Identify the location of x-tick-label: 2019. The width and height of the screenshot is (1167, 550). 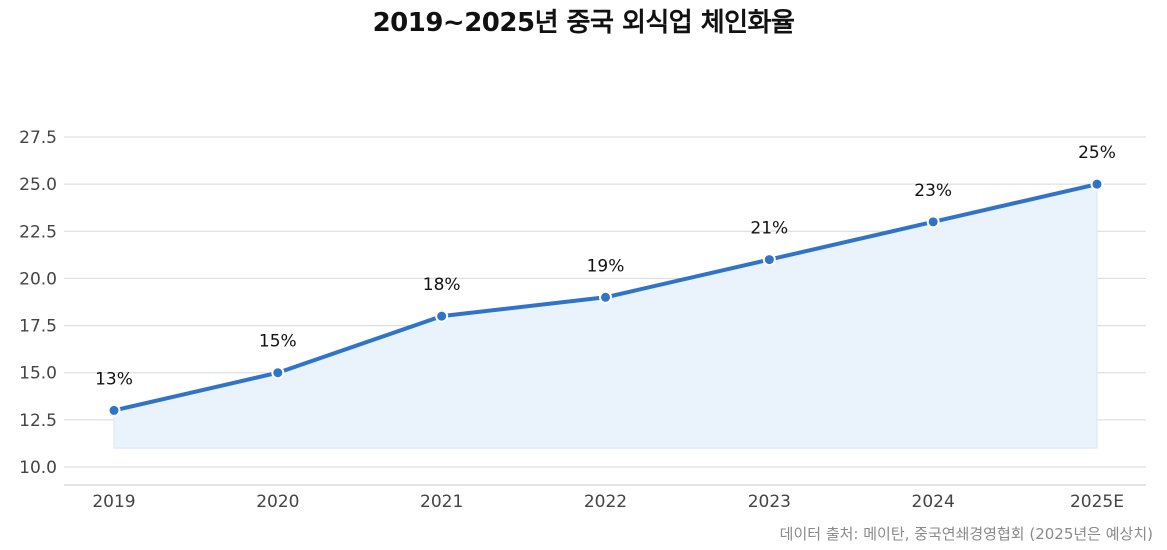
(113, 502).